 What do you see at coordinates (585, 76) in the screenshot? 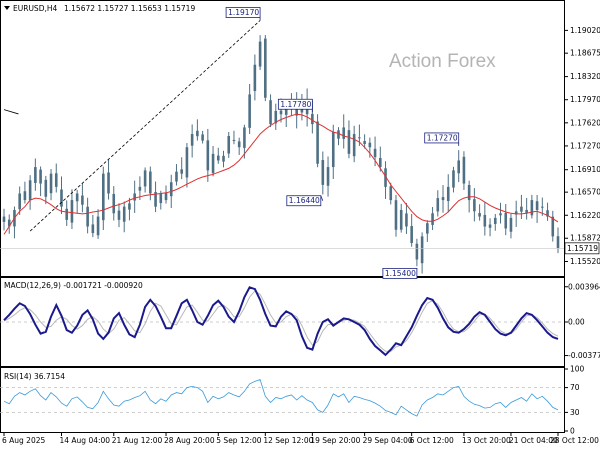
I see `price-tick-label: 1.18320` at bounding box center [585, 76].